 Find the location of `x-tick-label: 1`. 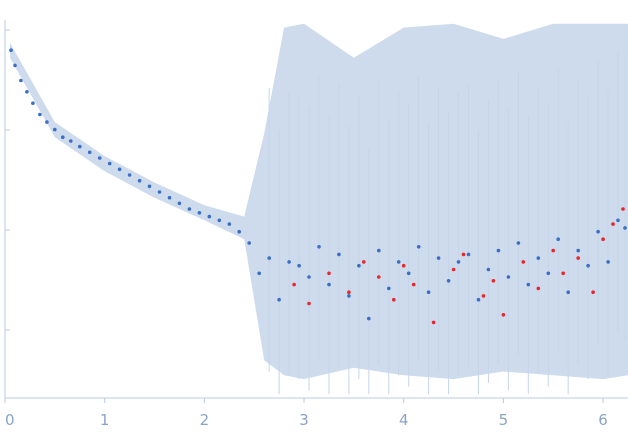

x-tick-label: 1 is located at coordinates (105, 420).